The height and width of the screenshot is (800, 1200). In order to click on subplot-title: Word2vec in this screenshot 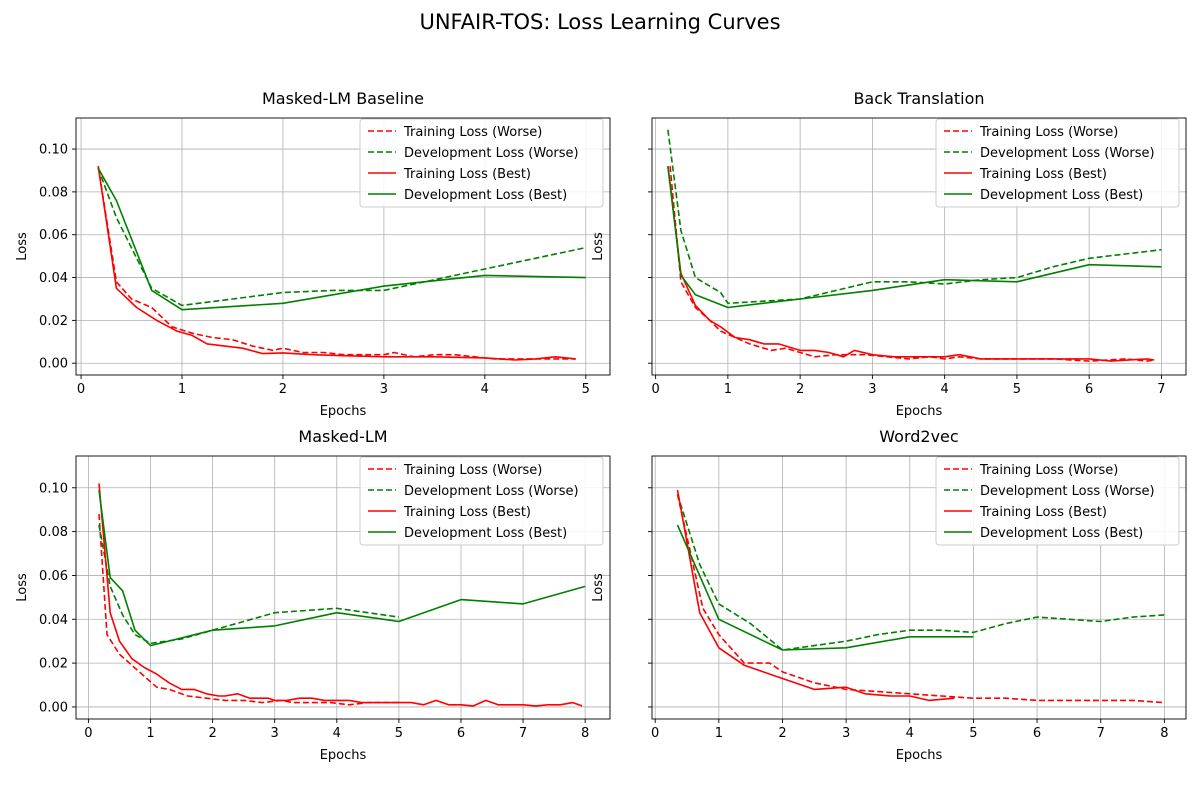, I will do `click(918, 436)`.